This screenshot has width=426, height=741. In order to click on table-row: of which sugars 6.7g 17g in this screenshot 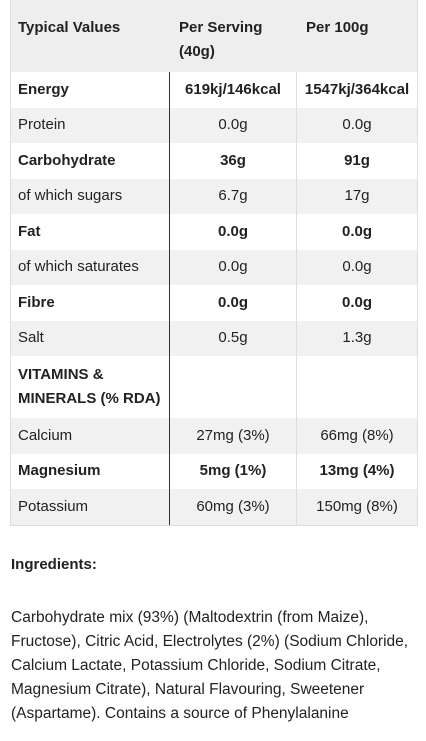, I will do `click(214, 196)`.